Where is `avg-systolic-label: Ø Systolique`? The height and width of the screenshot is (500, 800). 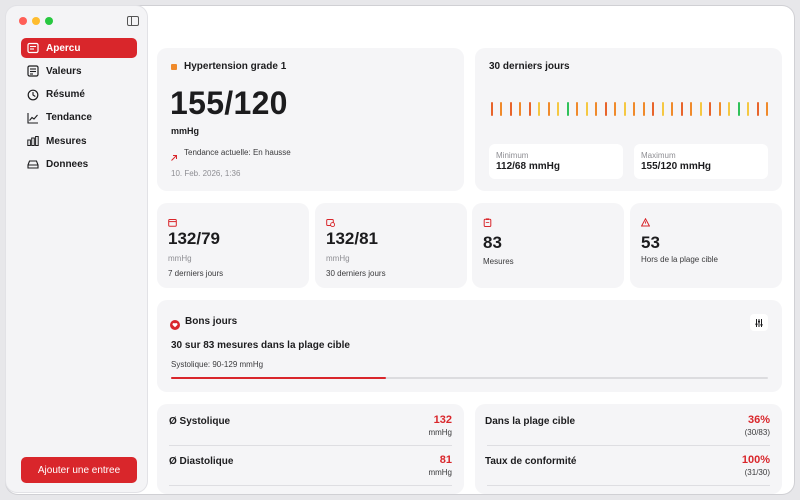 avg-systolic-label: Ø Systolique is located at coordinates (200, 421).